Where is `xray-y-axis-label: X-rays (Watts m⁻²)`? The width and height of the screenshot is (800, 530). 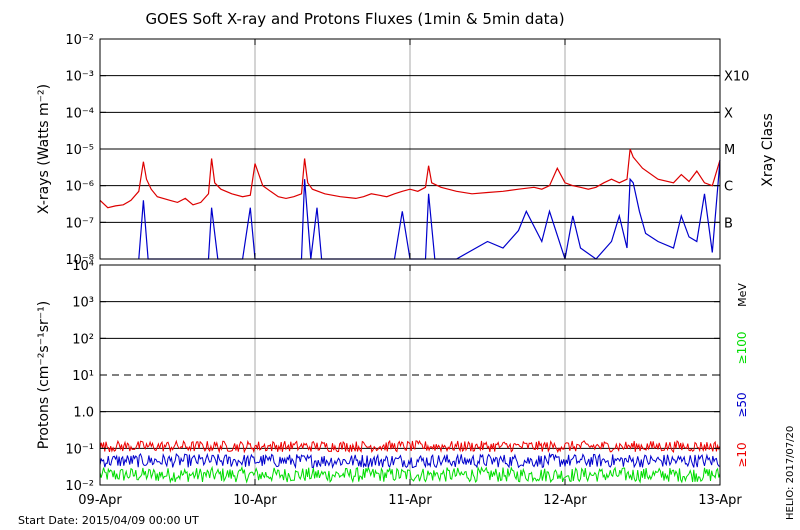
xray-y-axis-label: X-rays (Watts m⁻²) is located at coordinates (44, 149).